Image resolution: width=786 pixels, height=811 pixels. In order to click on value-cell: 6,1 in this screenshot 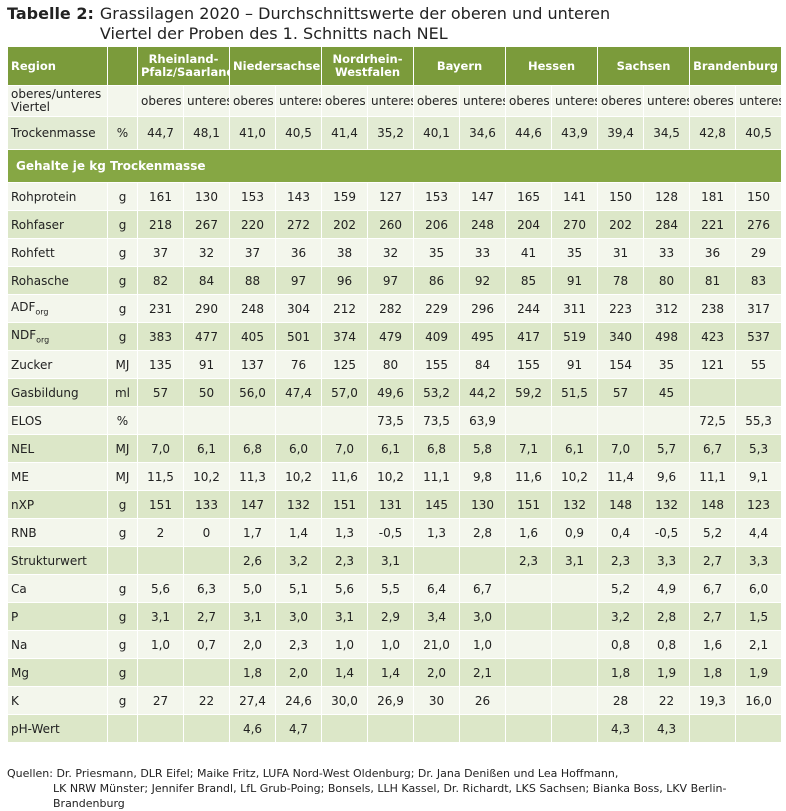, I will do `click(206, 448)`.